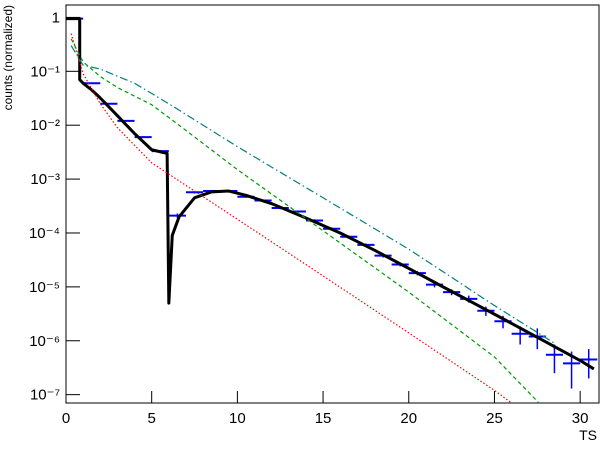 This screenshot has height=449, width=600. I want to click on y-tick-label: 1, so click(56, 17).